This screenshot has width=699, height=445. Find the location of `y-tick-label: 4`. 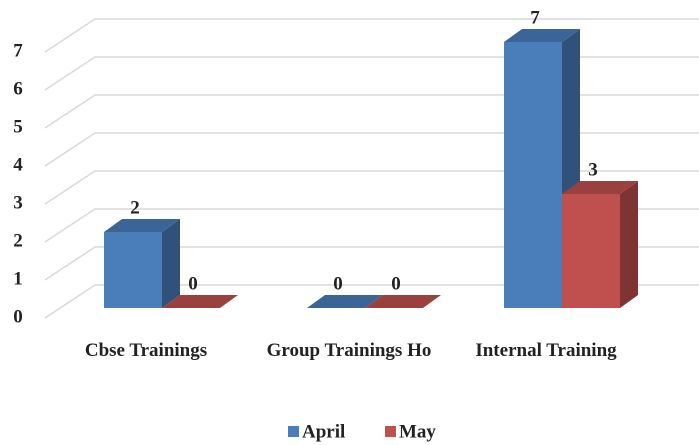

y-tick-label: 4 is located at coordinates (18, 164).